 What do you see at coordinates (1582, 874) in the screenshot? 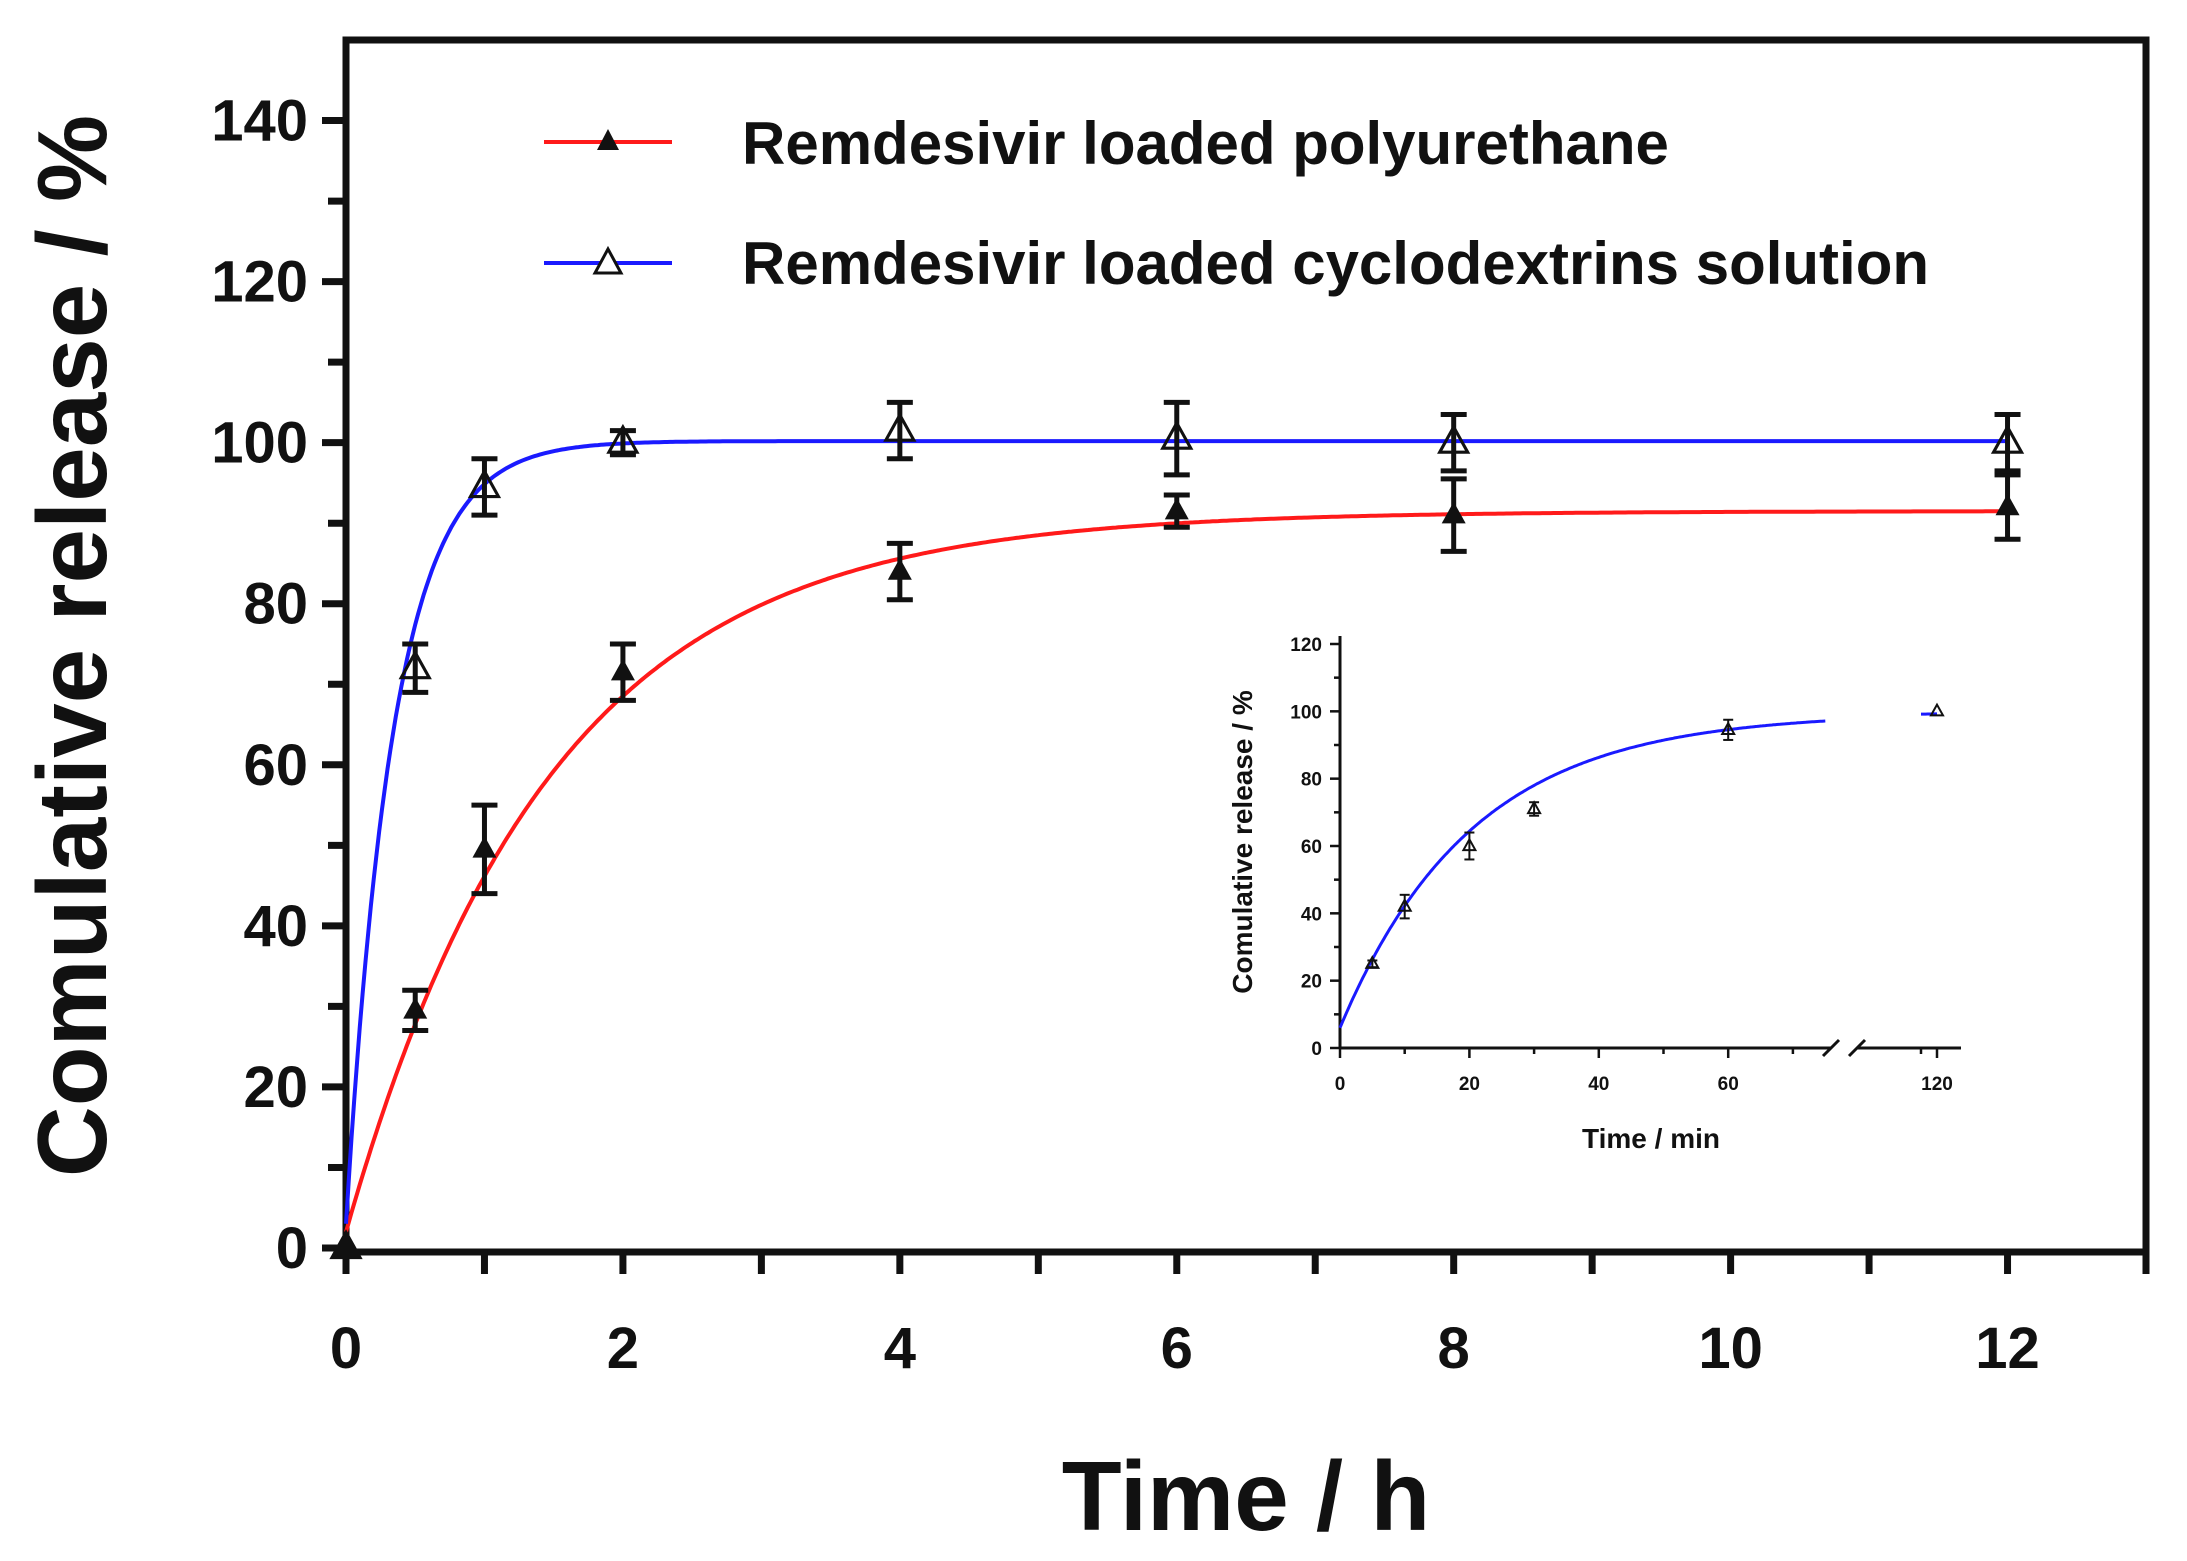
I see `inset-fit-curve` at bounding box center [1582, 874].